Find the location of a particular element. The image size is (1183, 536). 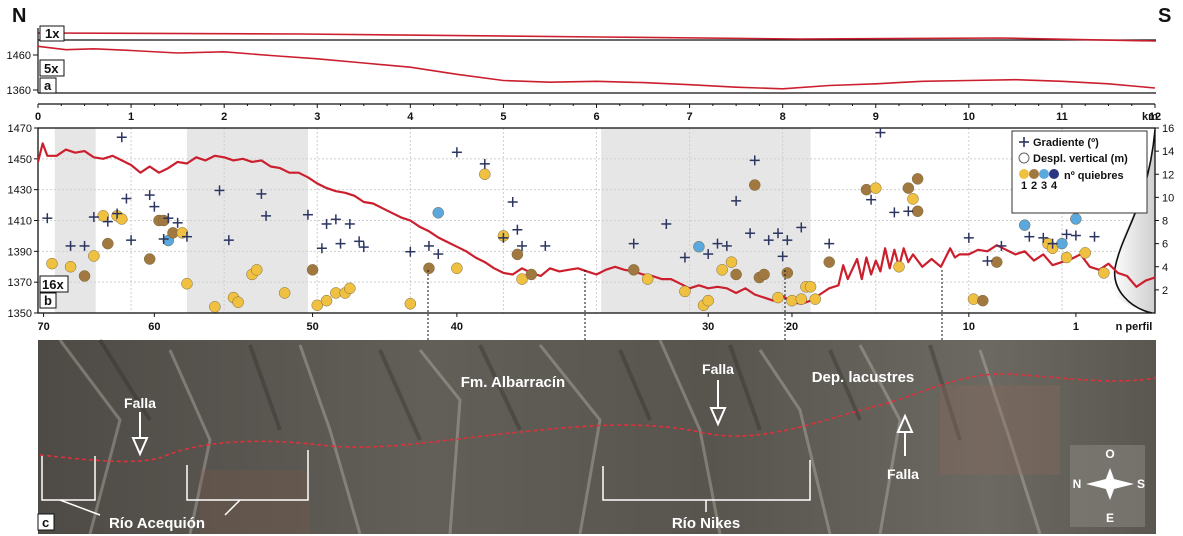

top-axis-label: 7 is located at coordinates (690, 117).